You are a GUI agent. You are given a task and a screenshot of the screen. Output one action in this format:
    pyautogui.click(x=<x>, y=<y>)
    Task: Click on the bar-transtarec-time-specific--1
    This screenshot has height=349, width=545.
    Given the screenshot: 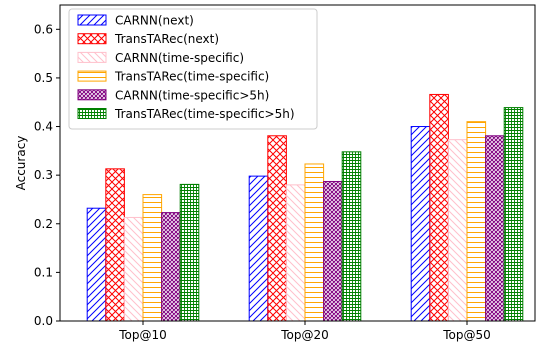 What is the action you would take?
    pyautogui.click(x=314, y=242)
    